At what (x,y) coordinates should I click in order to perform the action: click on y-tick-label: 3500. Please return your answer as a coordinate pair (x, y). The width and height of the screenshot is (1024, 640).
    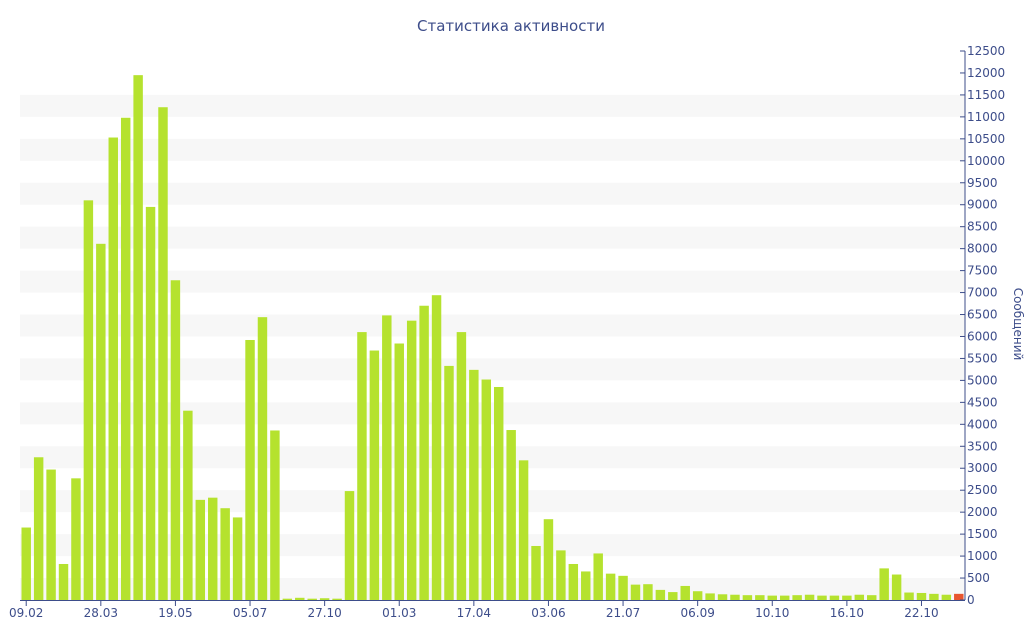
    Looking at the image, I should click on (982, 446).